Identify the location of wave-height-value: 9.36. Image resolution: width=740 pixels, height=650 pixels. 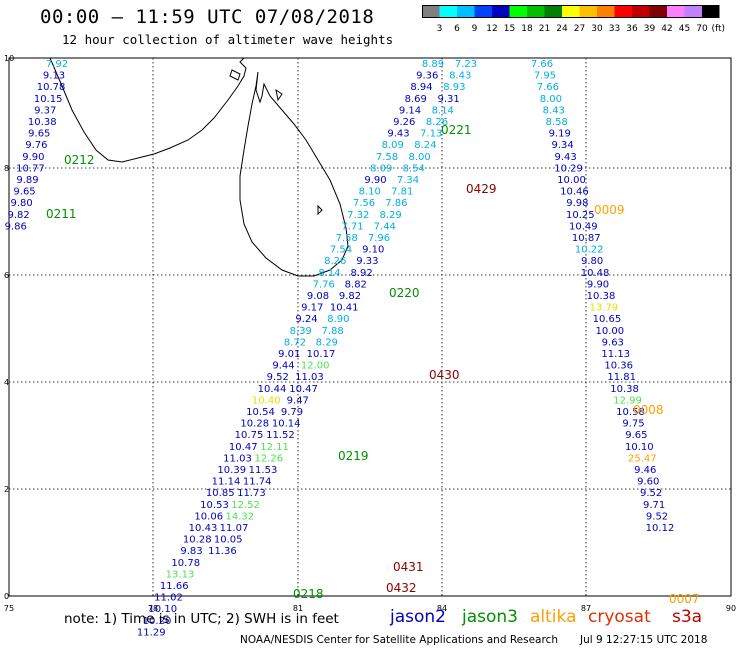
(427, 76).